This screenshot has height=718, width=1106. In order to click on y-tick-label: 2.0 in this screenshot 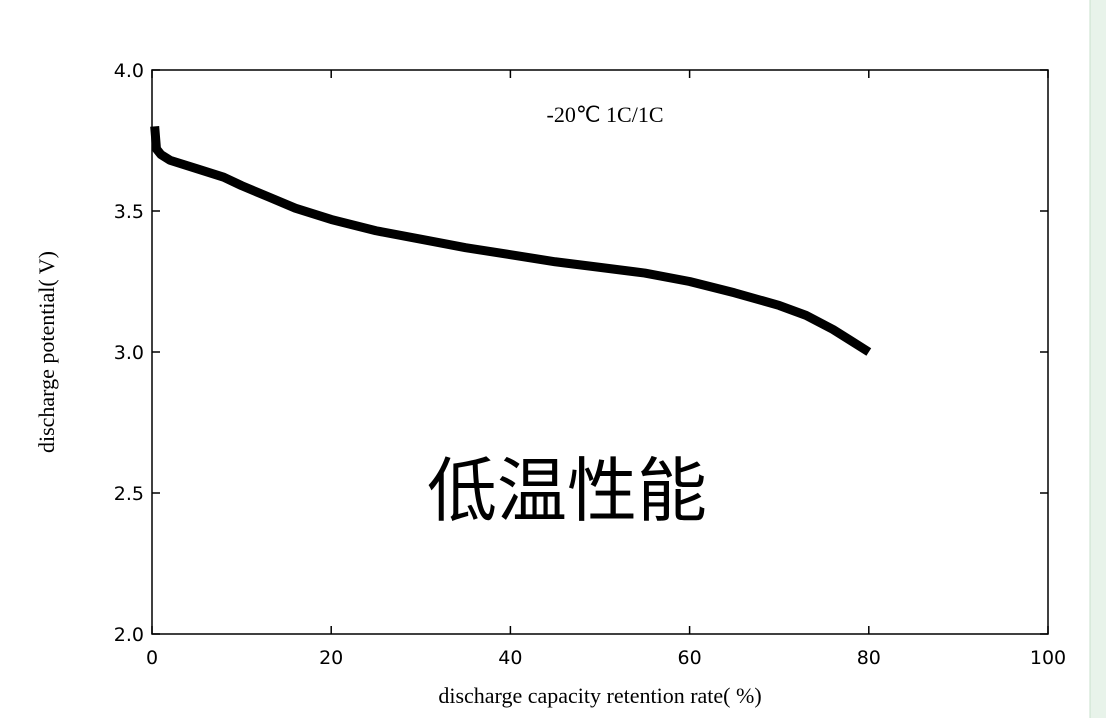, I will do `click(129, 635)`.